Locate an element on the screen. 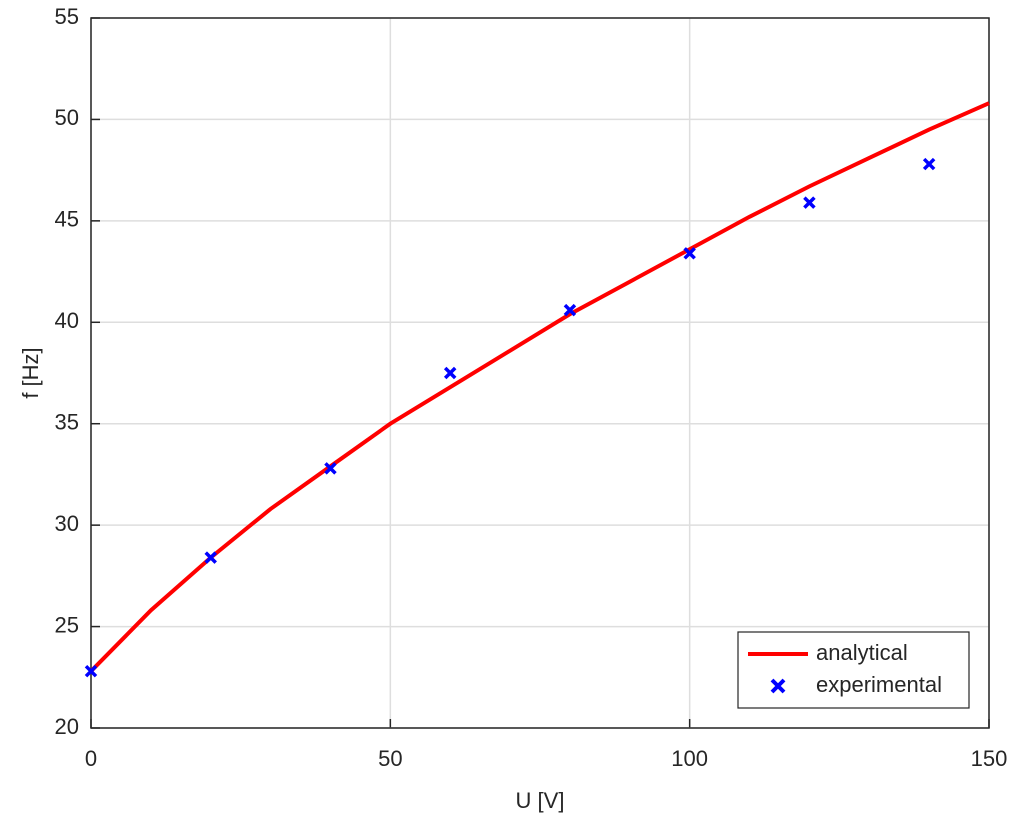  x-axis-label: U [V] is located at coordinates (540, 800).